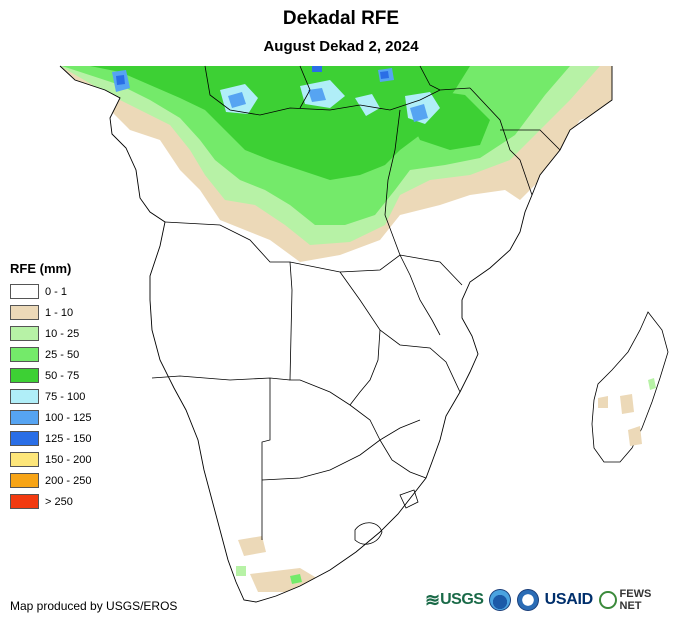 Image resolution: width=682 pixels, height=624 pixels. Describe the element at coordinates (68, 480) in the screenshot. I see `legend-label: 200 - 250` at that location.